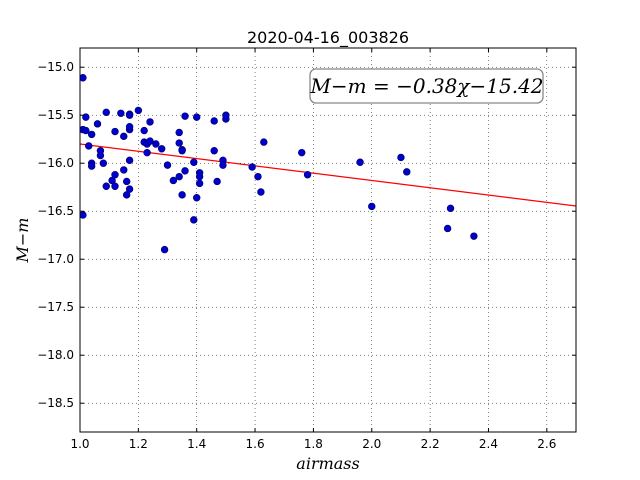 The image size is (640, 480). I want to click on equation-annotation: M−m = −0.38χ−15.42, so click(426, 86).